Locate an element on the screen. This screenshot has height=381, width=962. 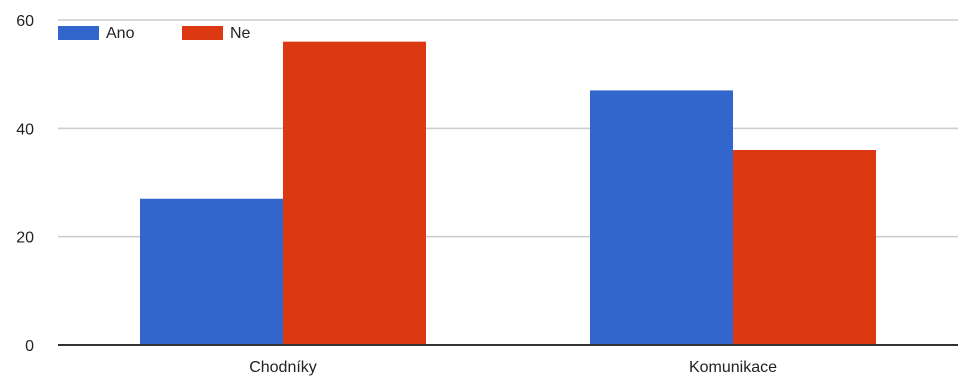
category-labels: Chodníky Komunikace is located at coordinates (513, 367).